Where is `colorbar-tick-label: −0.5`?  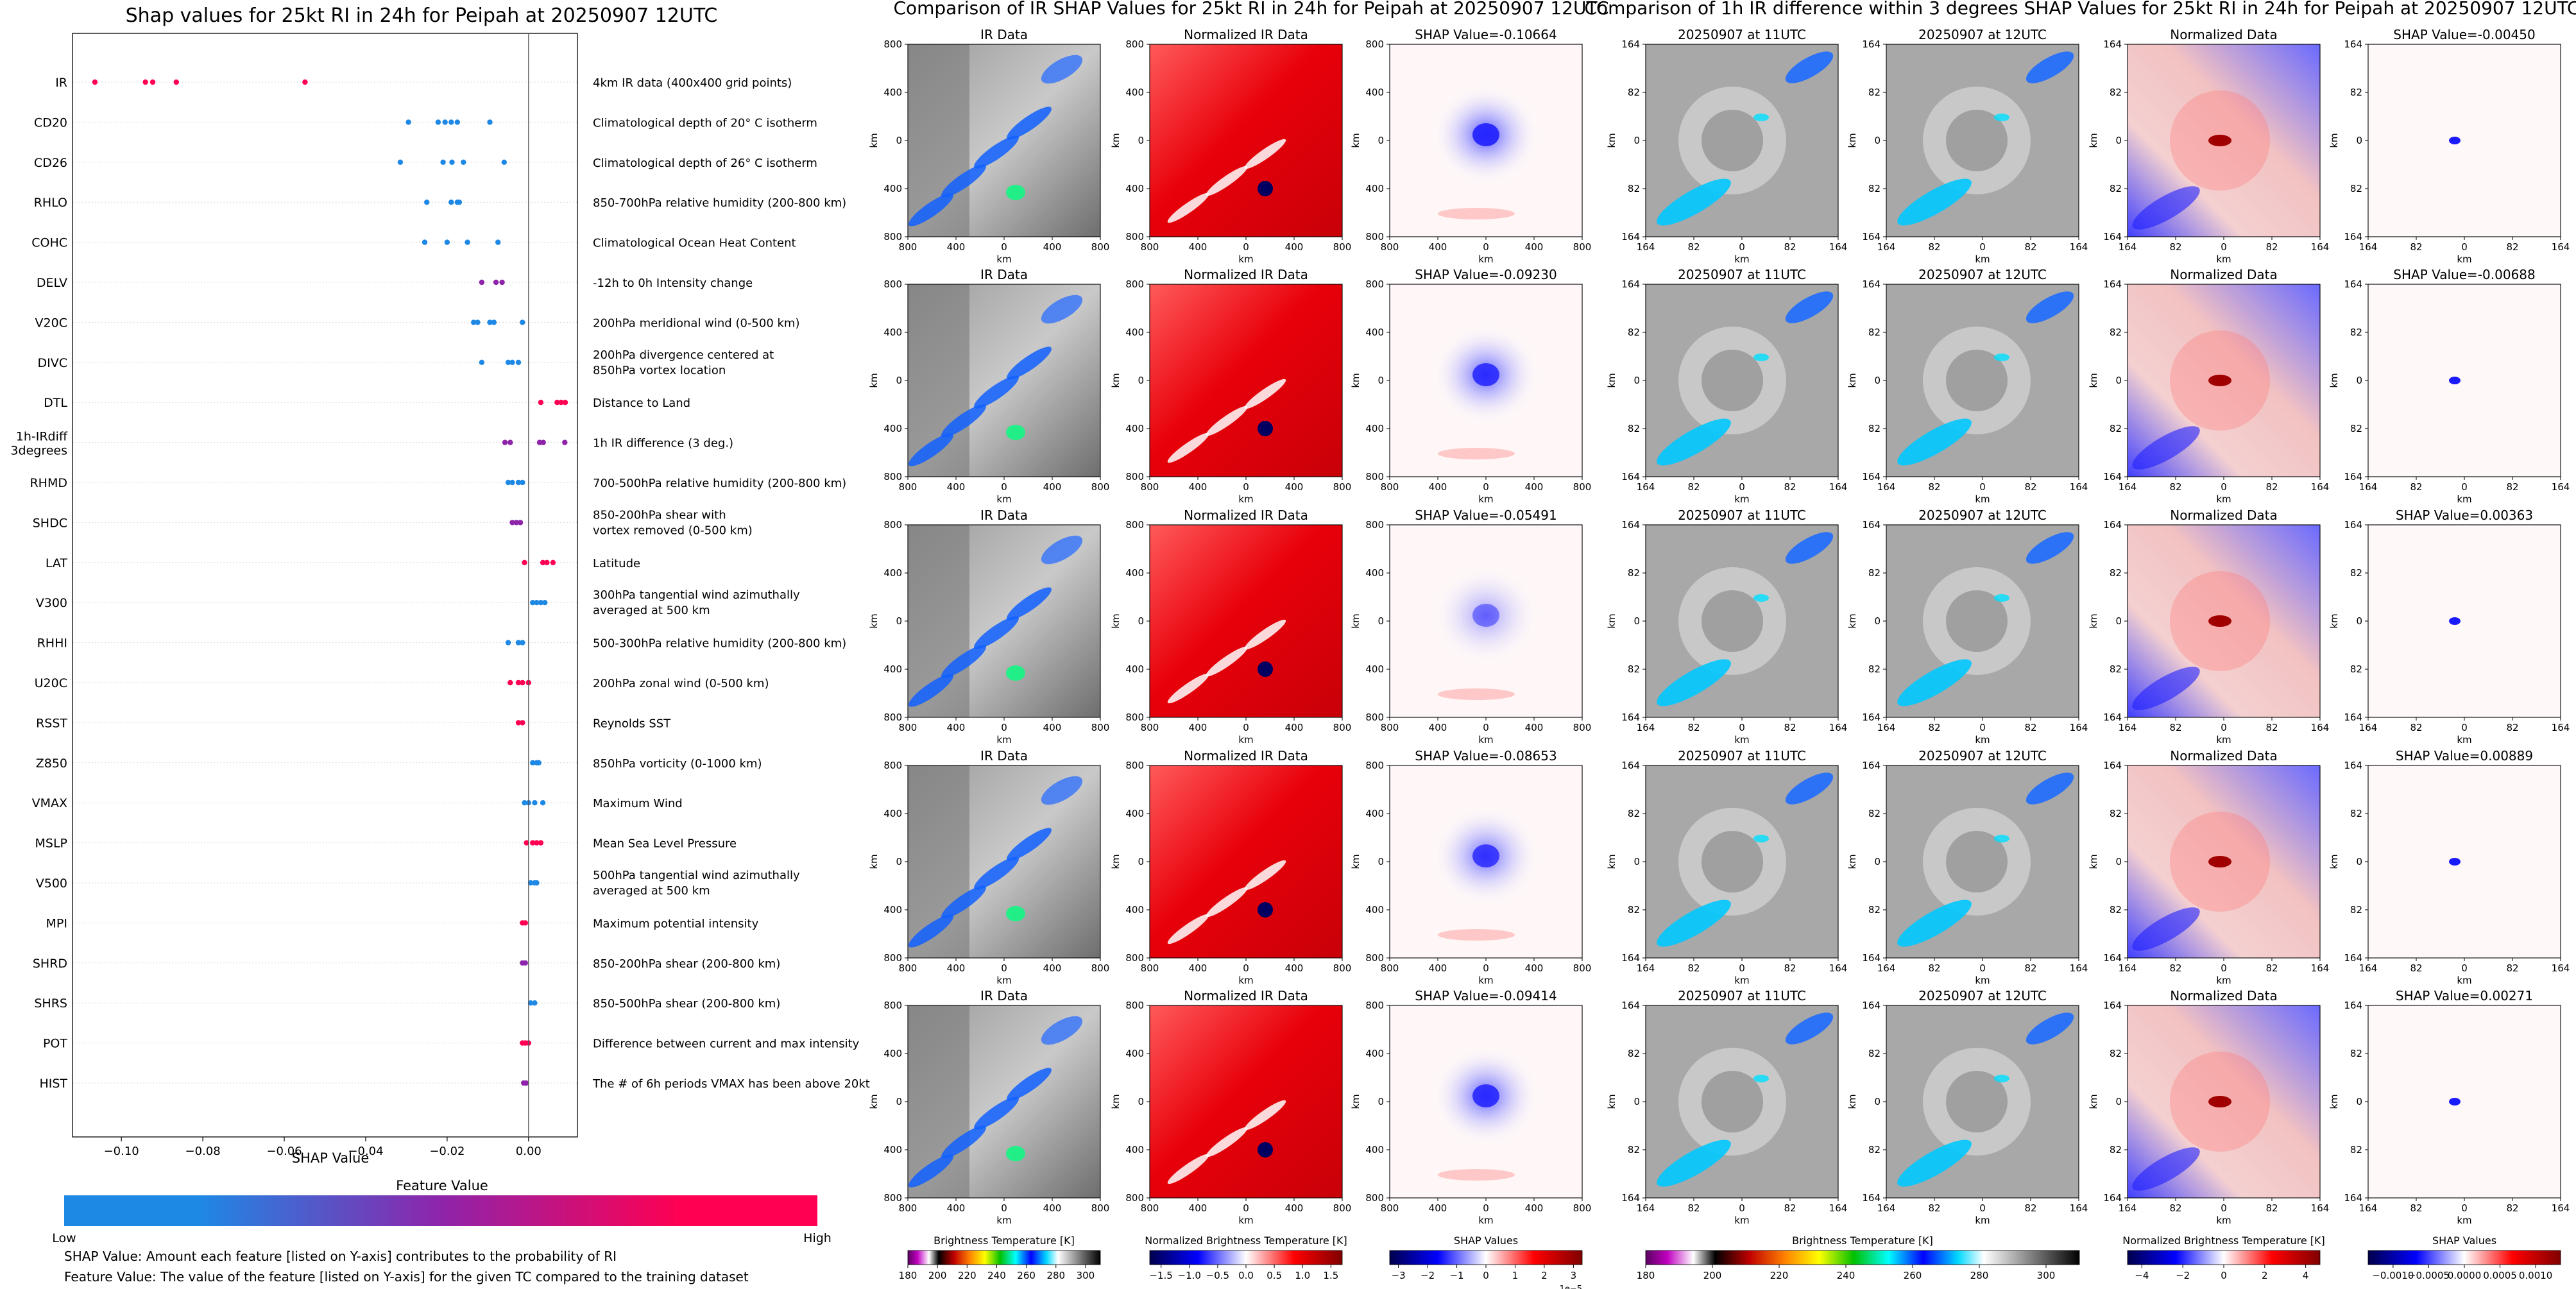 colorbar-tick-label: −0.5 is located at coordinates (1217, 1275).